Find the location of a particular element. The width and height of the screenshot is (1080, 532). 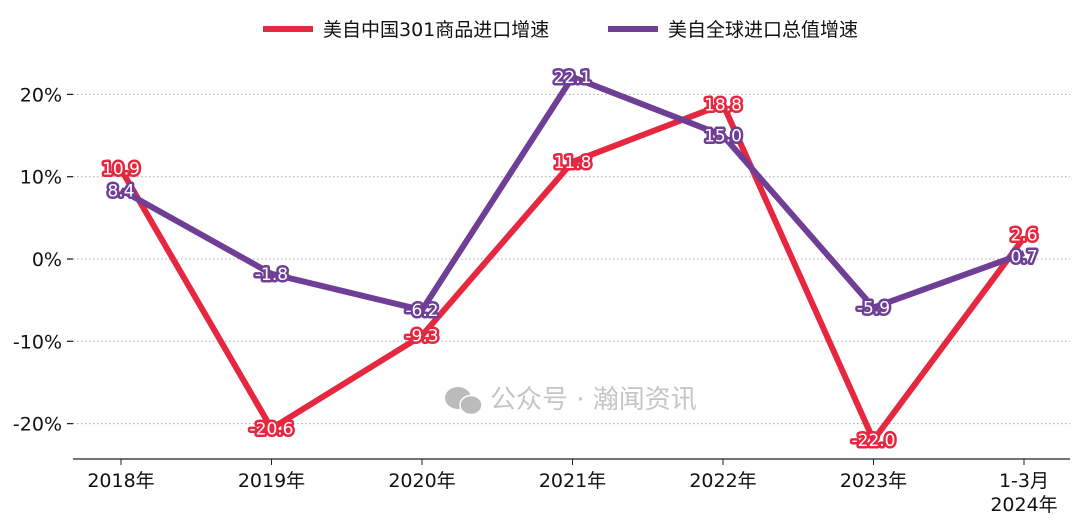

y-tick-label: 20% is located at coordinates (41, 95).